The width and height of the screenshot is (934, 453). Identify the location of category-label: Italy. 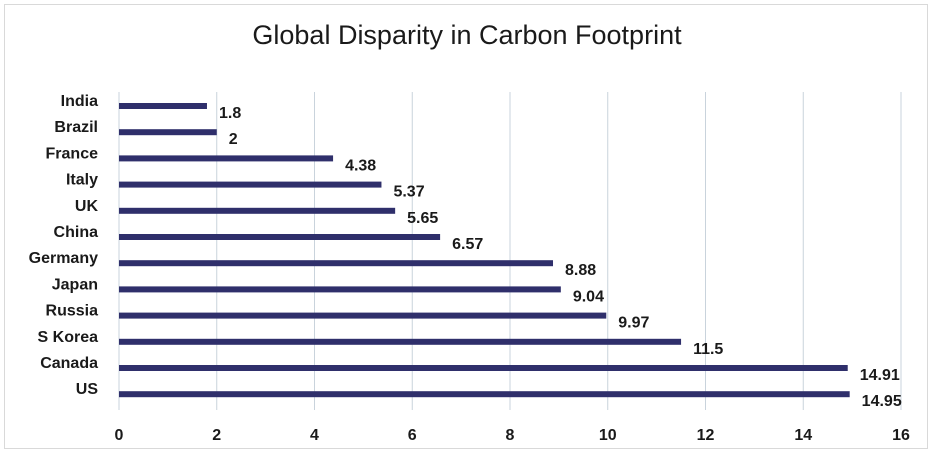
(82, 180).